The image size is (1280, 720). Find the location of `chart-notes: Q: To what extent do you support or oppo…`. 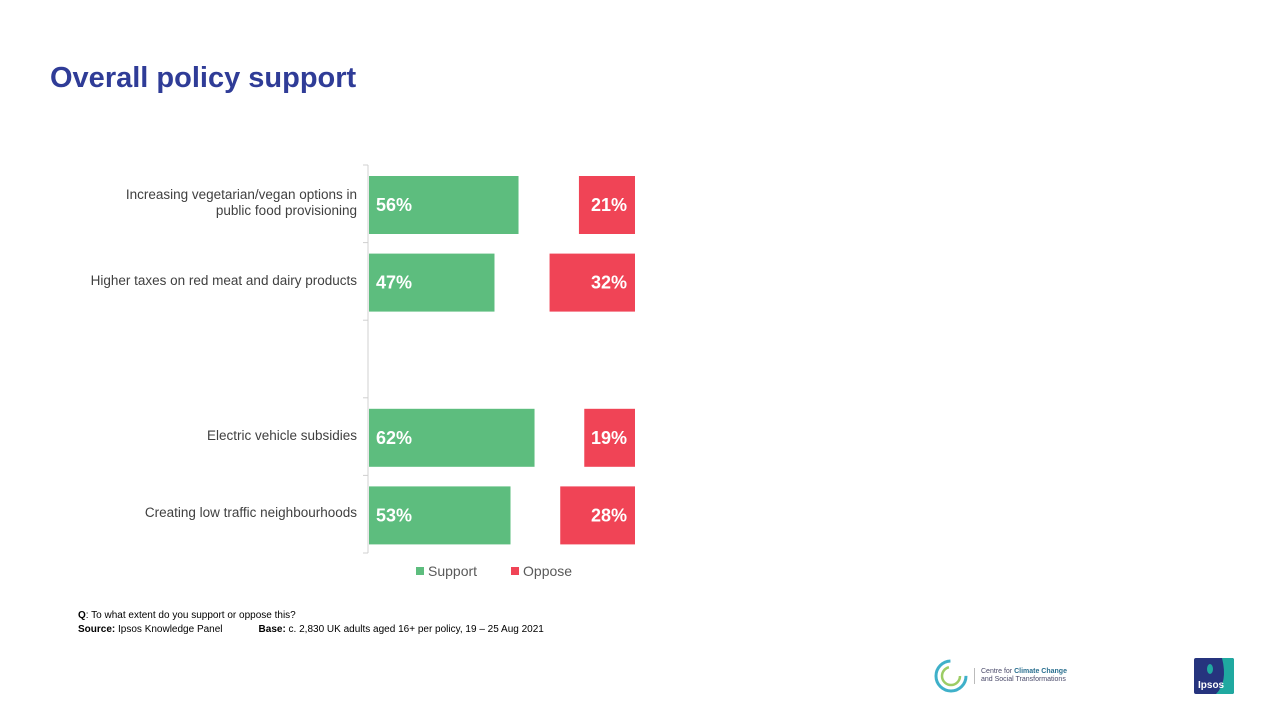

chart-notes: Q: To what extent do you support or oppo… is located at coordinates (311, 623).